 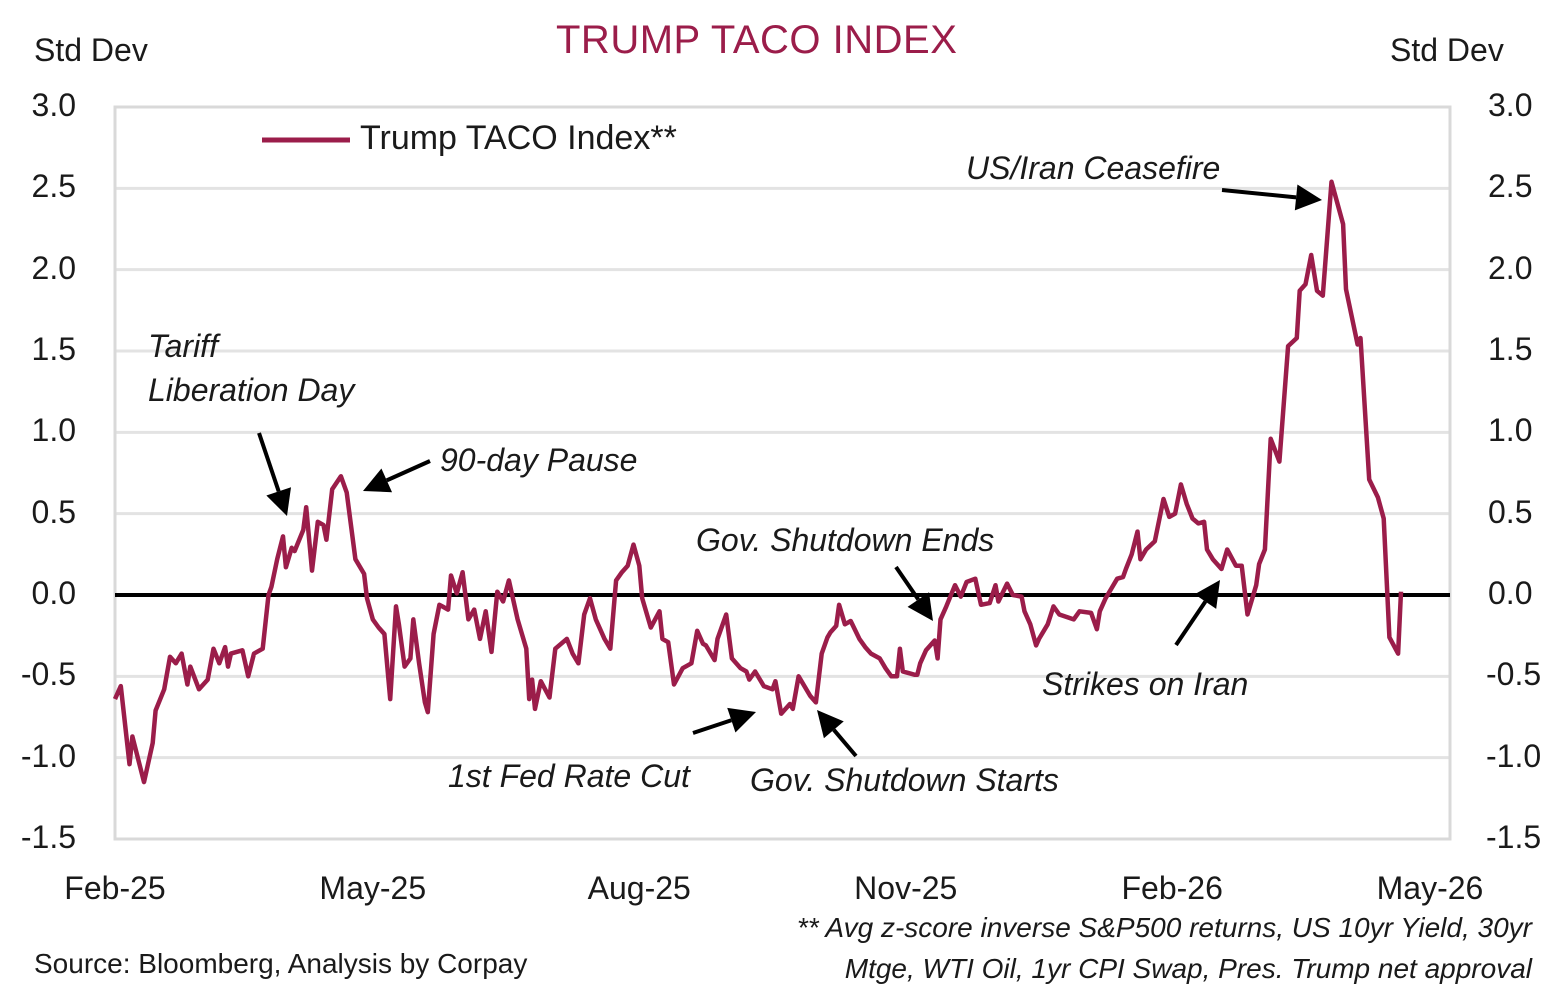 What do you see at coordinates (53, 186) in the screenshot?
I see `y-tick-label-left: 2.5` at bounding box center [53, 186].